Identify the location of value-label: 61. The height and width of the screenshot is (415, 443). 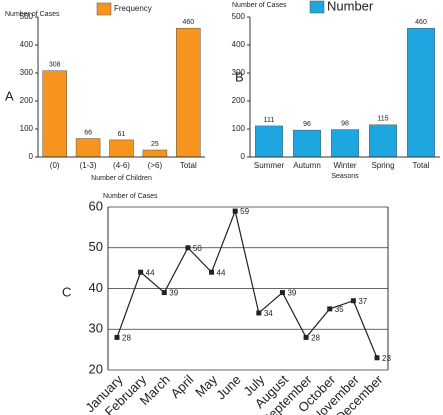
(122, 134).